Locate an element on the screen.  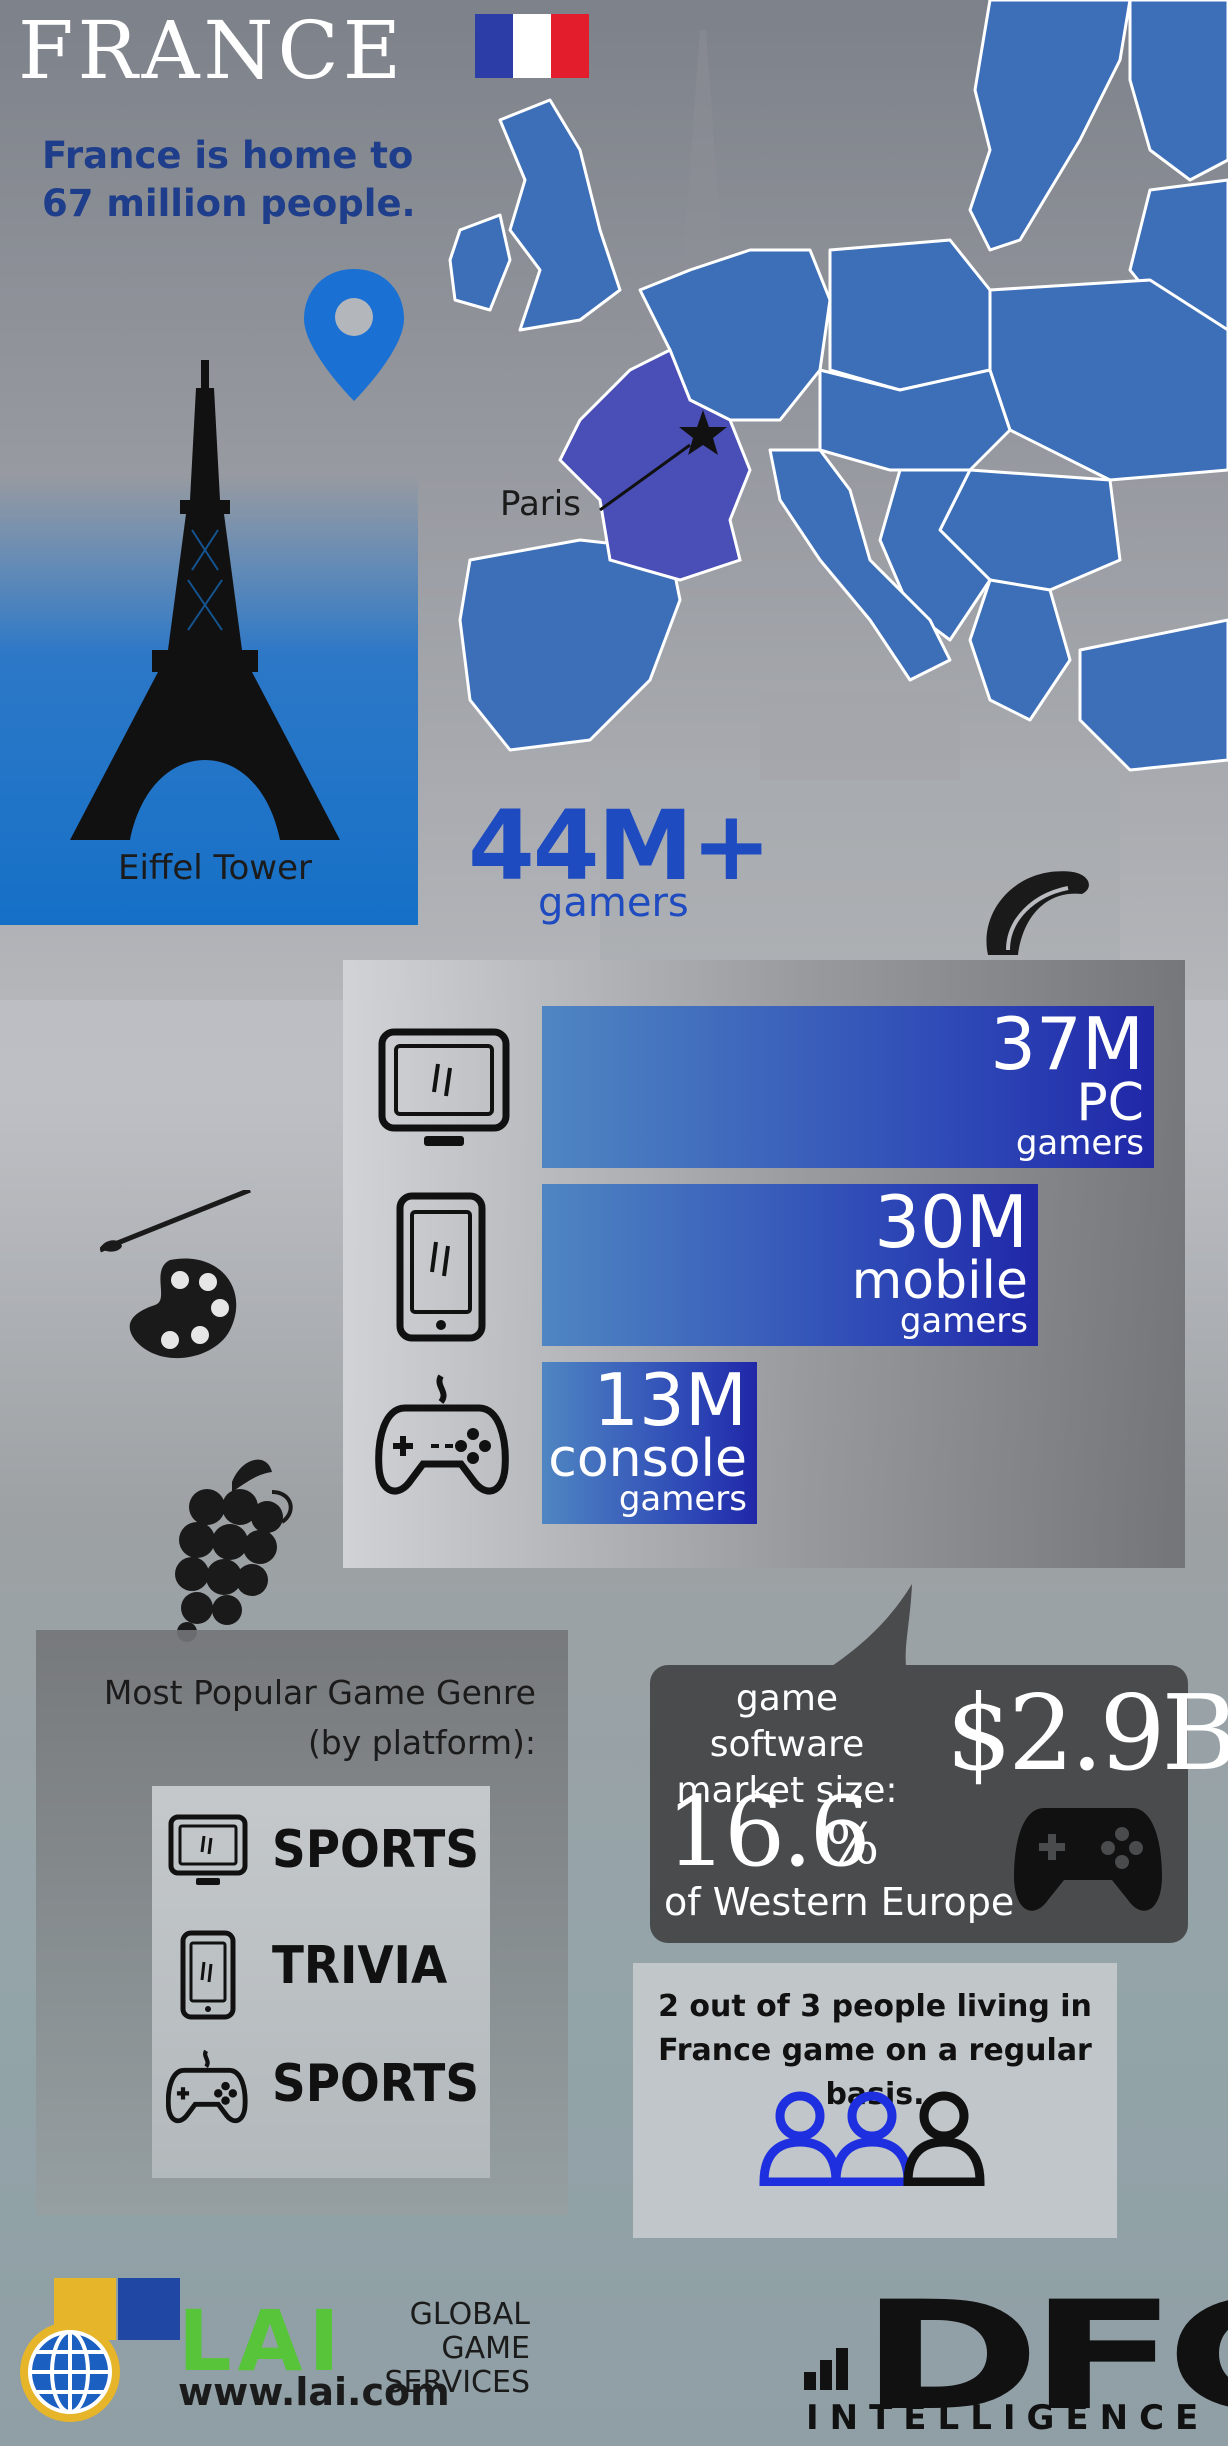
paris-star-icon is located at coordinates (703, 432).